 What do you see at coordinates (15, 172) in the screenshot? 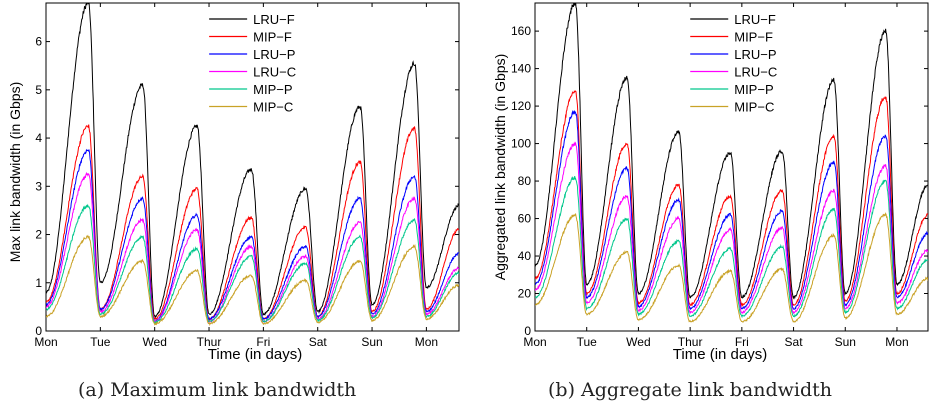
I see `y-axis-label: Max link bandwidth (in Gbps)` at bounding box center [15, 172].